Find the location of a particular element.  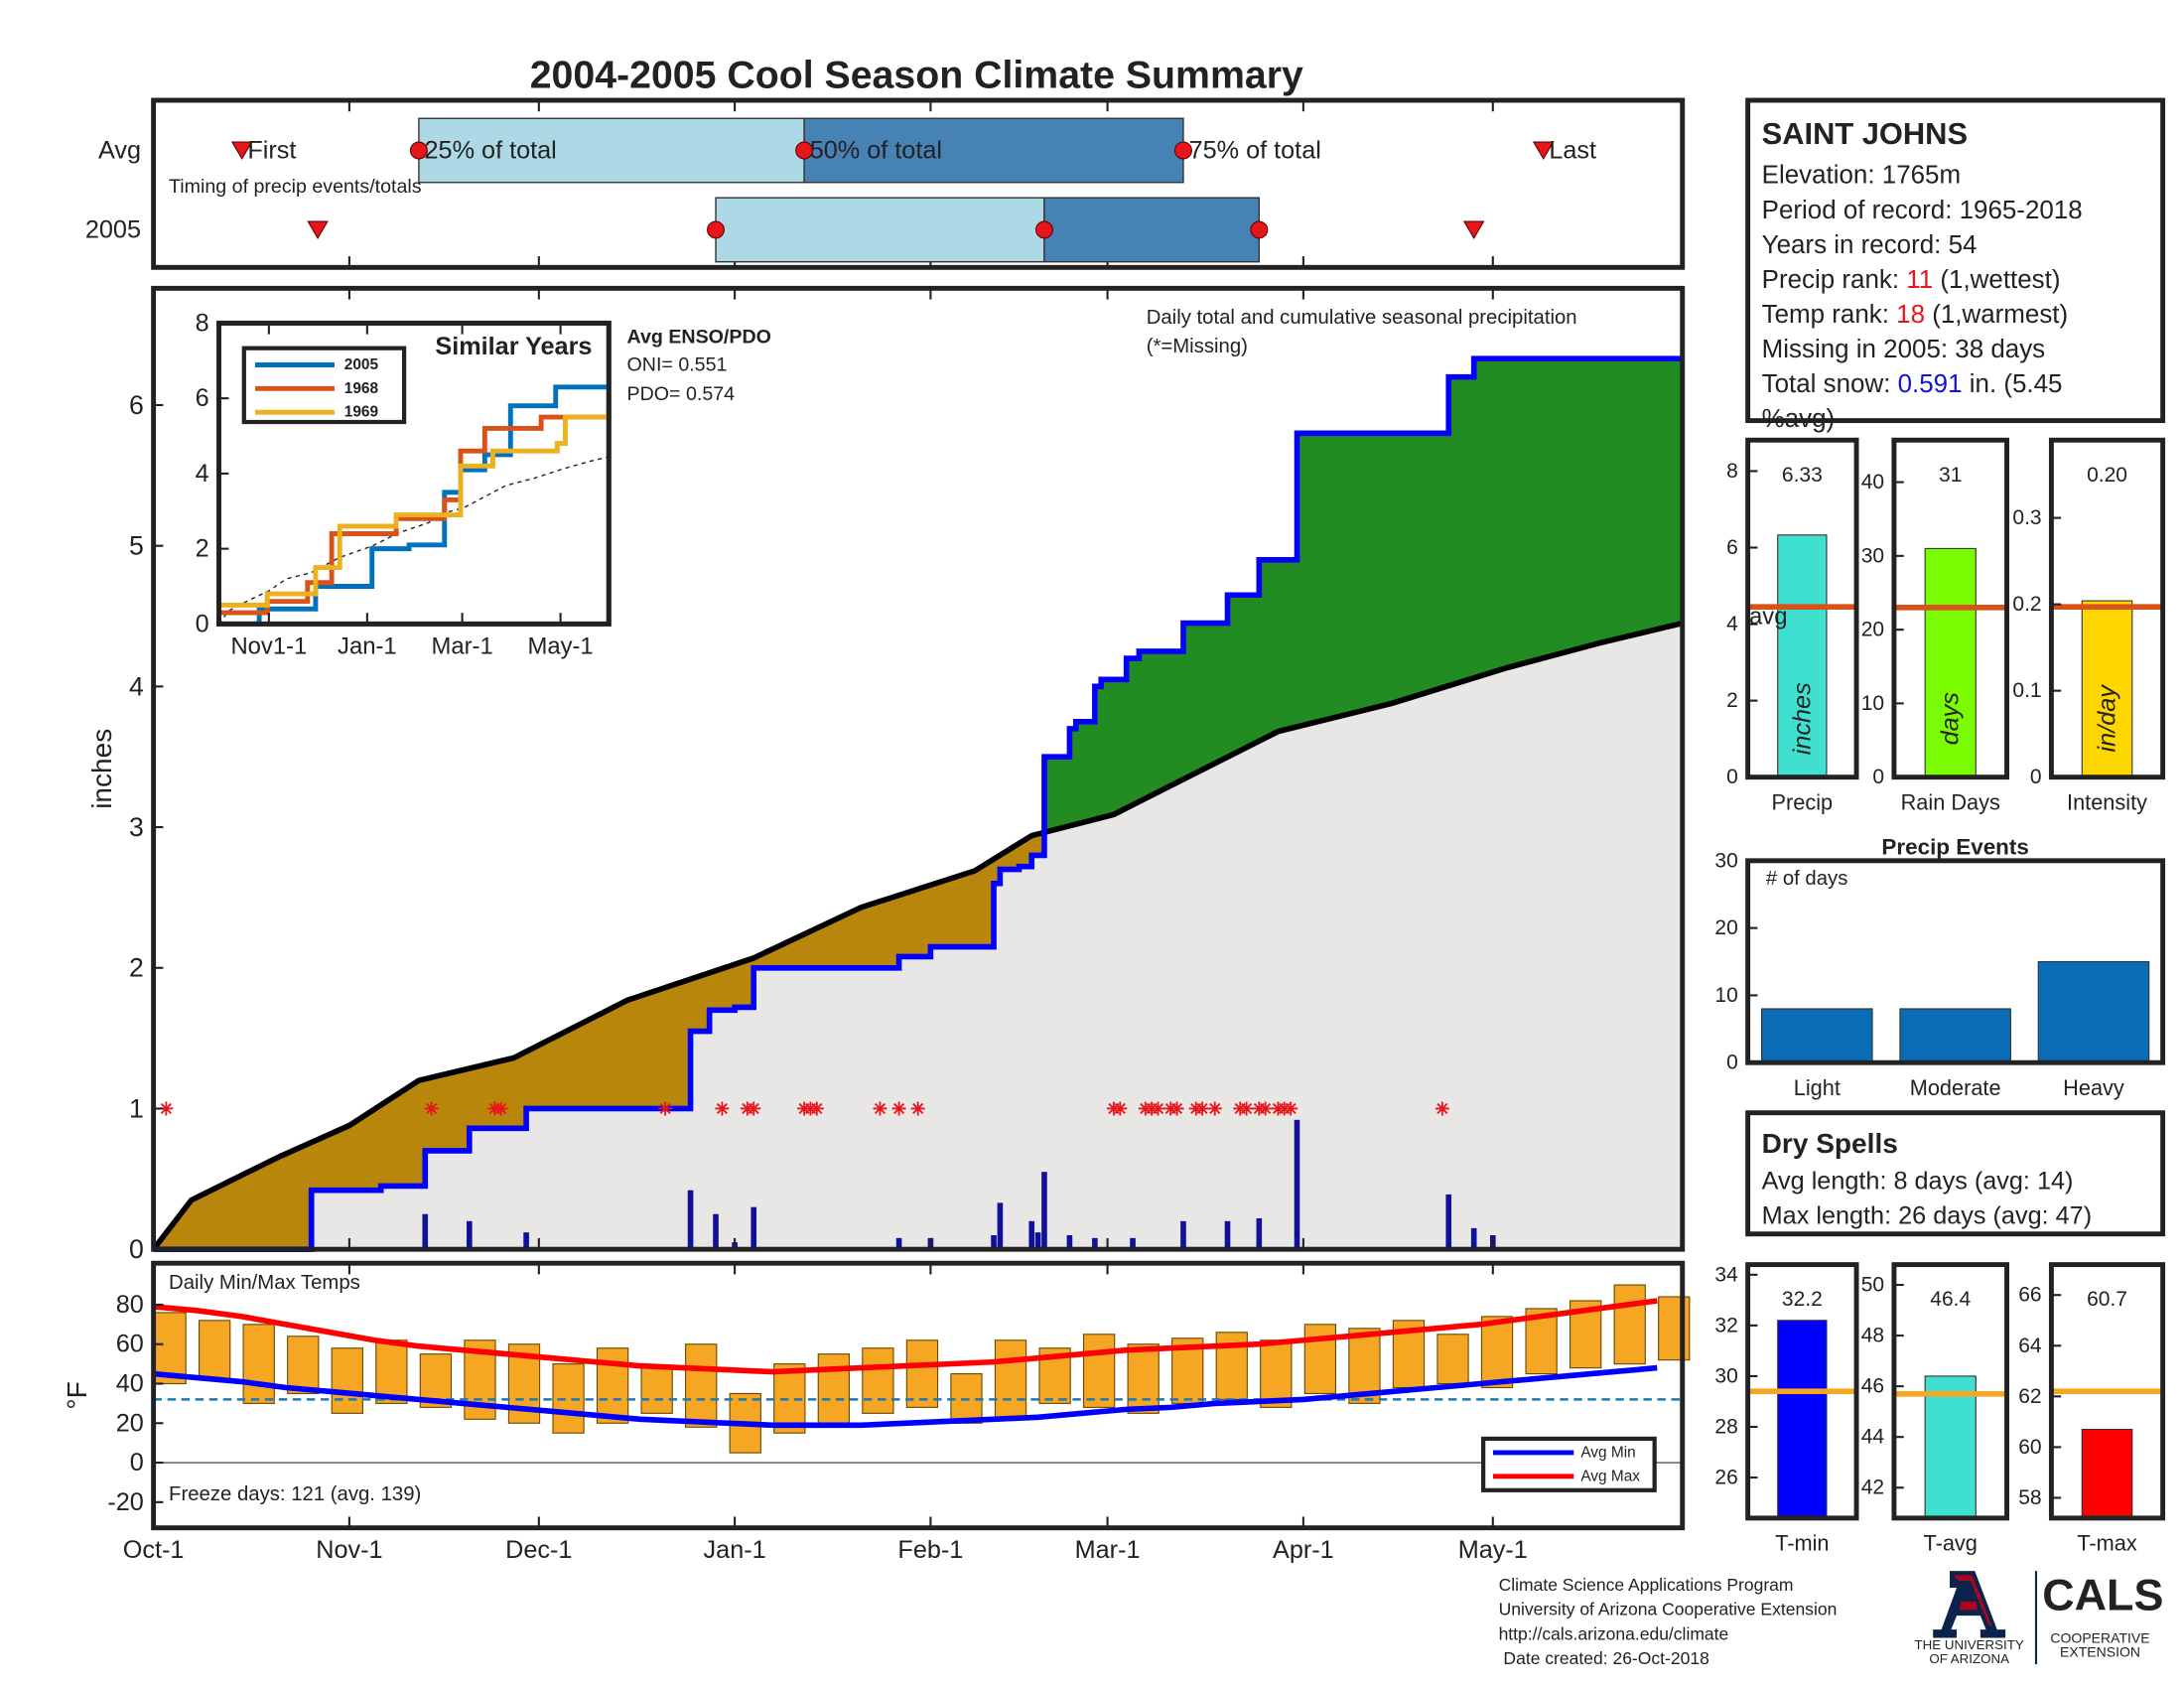

enso-title: Avg ENSO/PDO is located at coordinates (699, 337).